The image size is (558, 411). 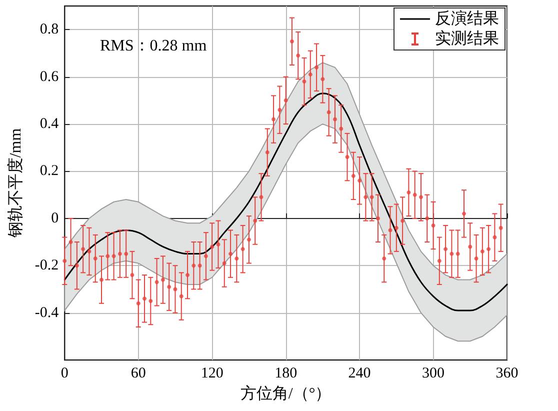 I want to click on x-tick-label: 60, so click(x=138, y=374).